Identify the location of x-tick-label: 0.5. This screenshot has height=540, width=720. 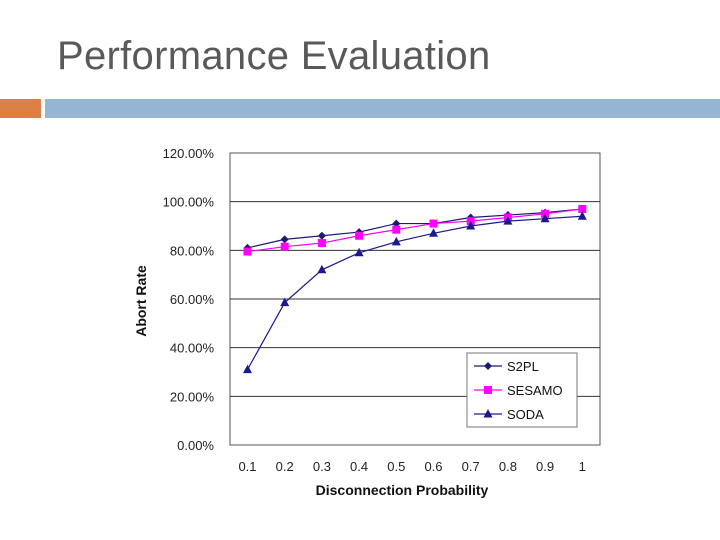
(396, 466).